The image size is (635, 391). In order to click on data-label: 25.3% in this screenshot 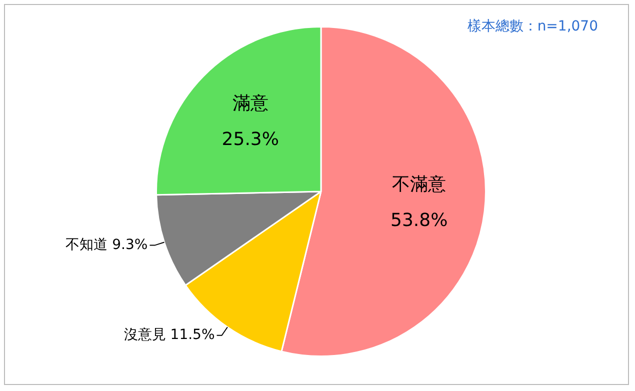, I will do `click(250, 139)`.